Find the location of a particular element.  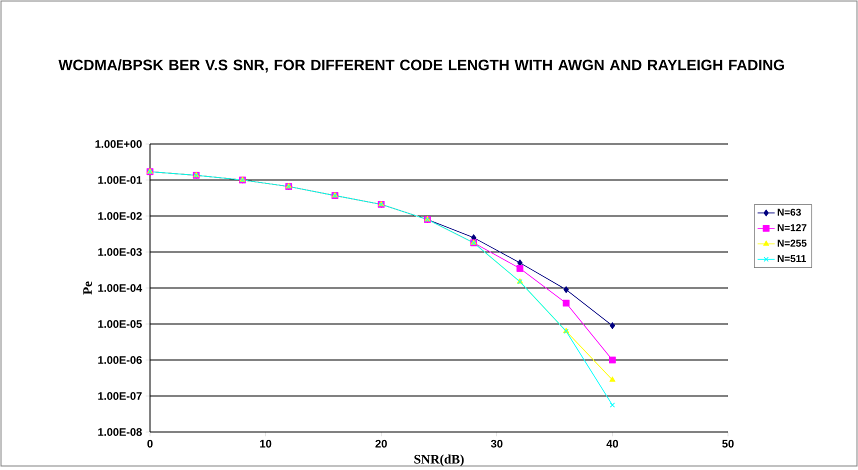

x-tick-label: 50 is located at coordinates (728, 444).